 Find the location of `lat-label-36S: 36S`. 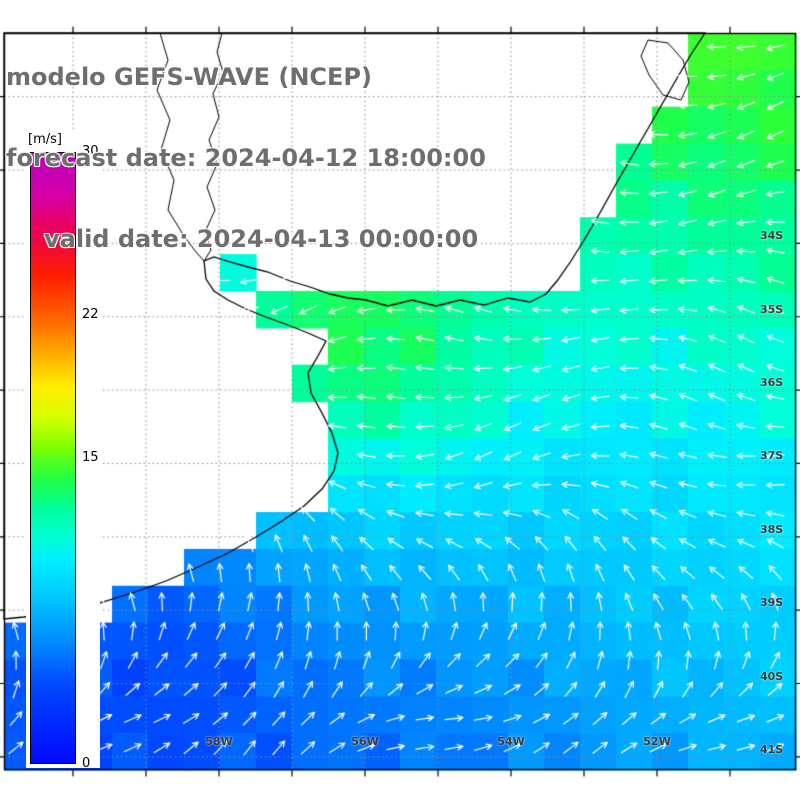

lat-label-36S: 36S is located at coordinates (772, 383).